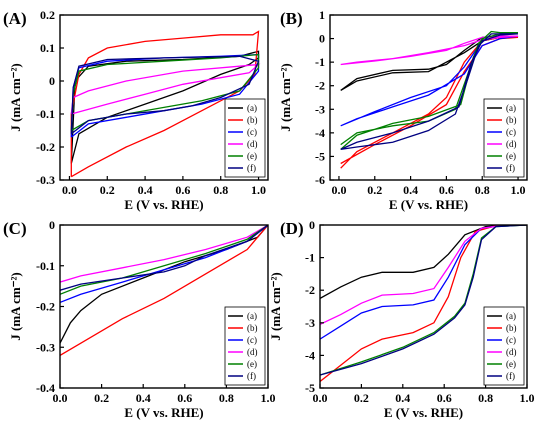  I want to click on y-tick-label: 0.1, so click(47, 48).